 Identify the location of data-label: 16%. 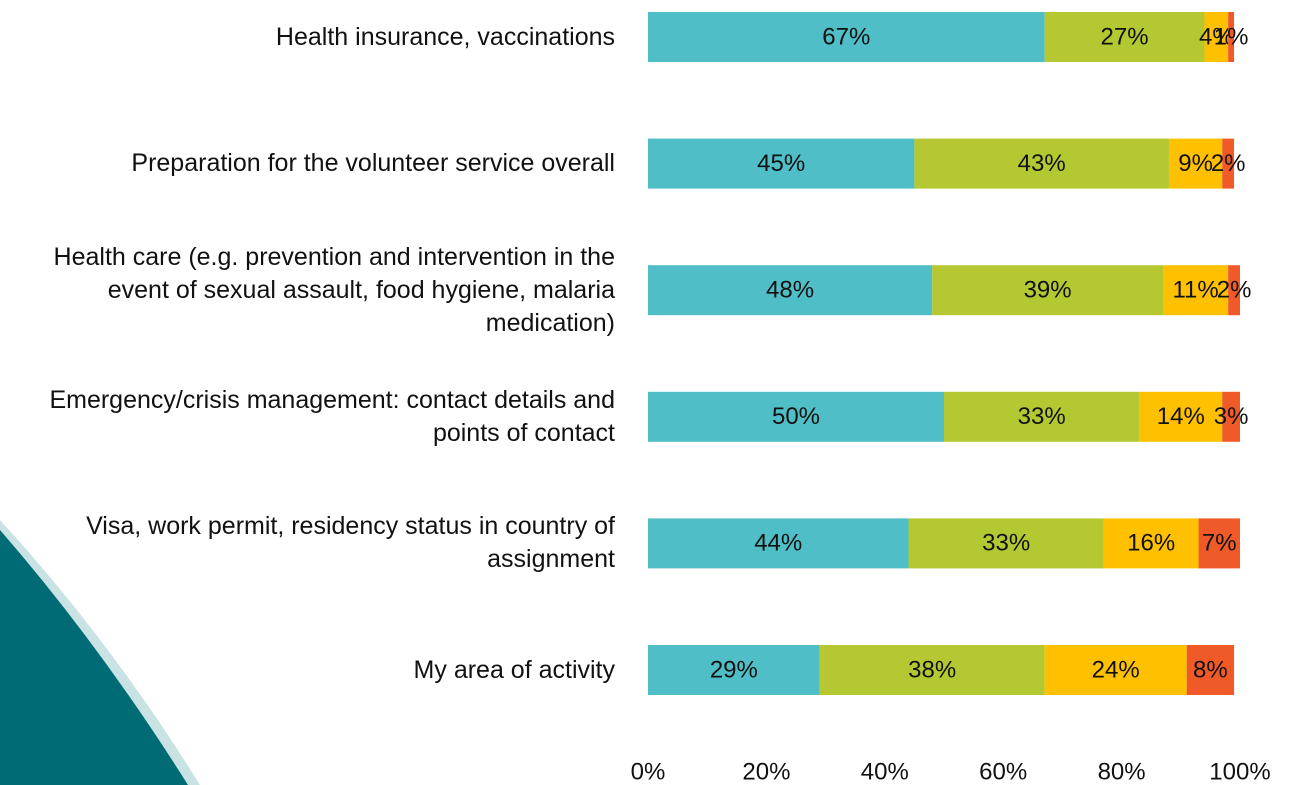
(1151, 543).